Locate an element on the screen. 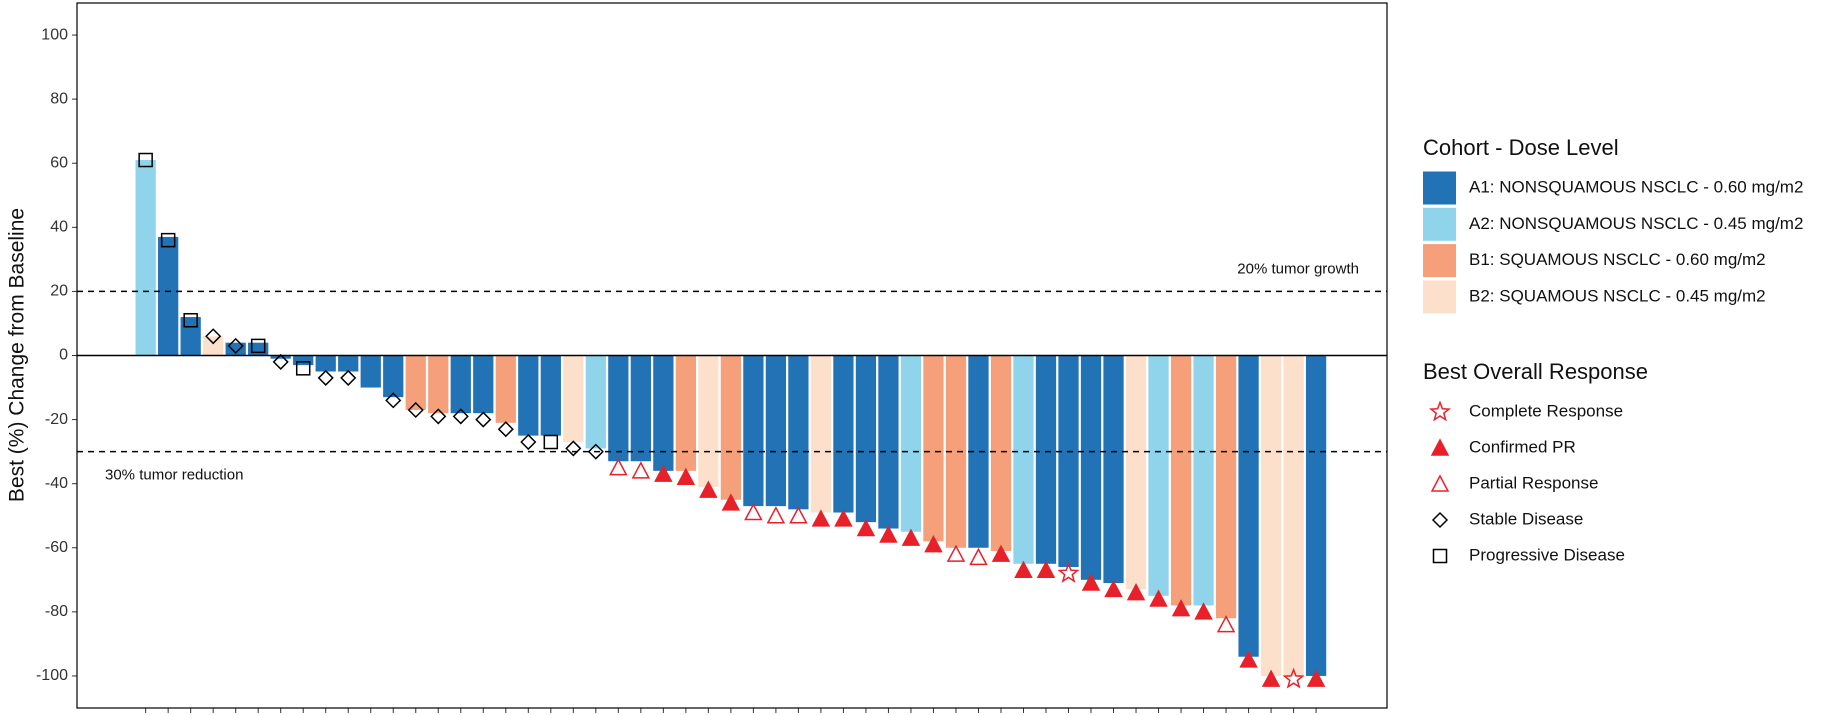 This screenshot has width=1821, height=715. legend-title: Best Overall Response is located at coordinates (1535, 371).